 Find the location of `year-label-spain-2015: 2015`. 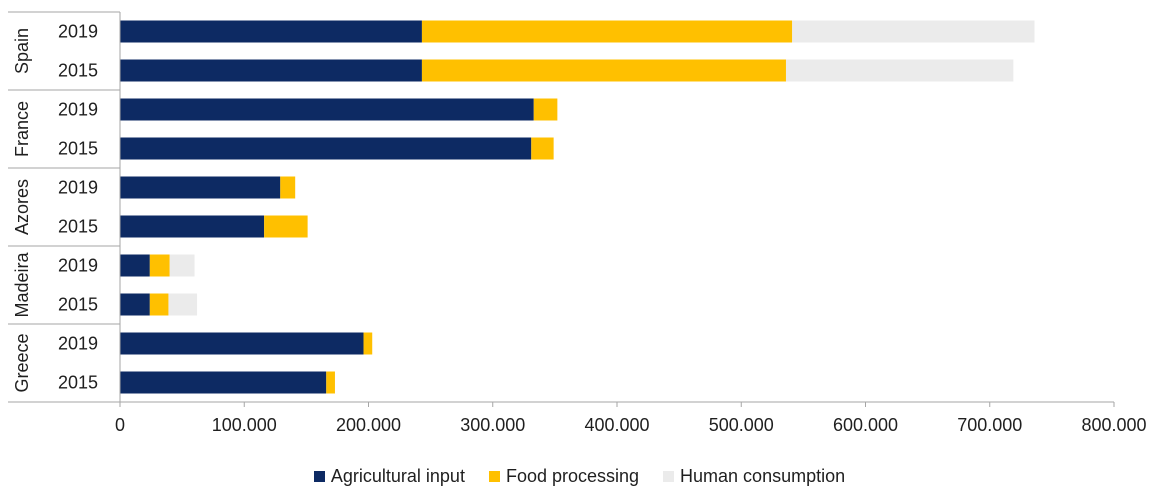

year-label-spain-2015: 2015 is located at coordinates (78, 71).